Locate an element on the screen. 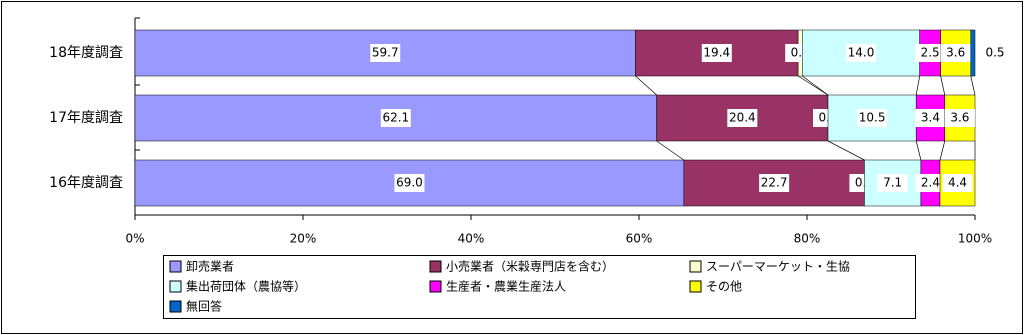 This screenshot has height=335, width=1024. data-label: 19.4 is located at coordinates (716, 53).